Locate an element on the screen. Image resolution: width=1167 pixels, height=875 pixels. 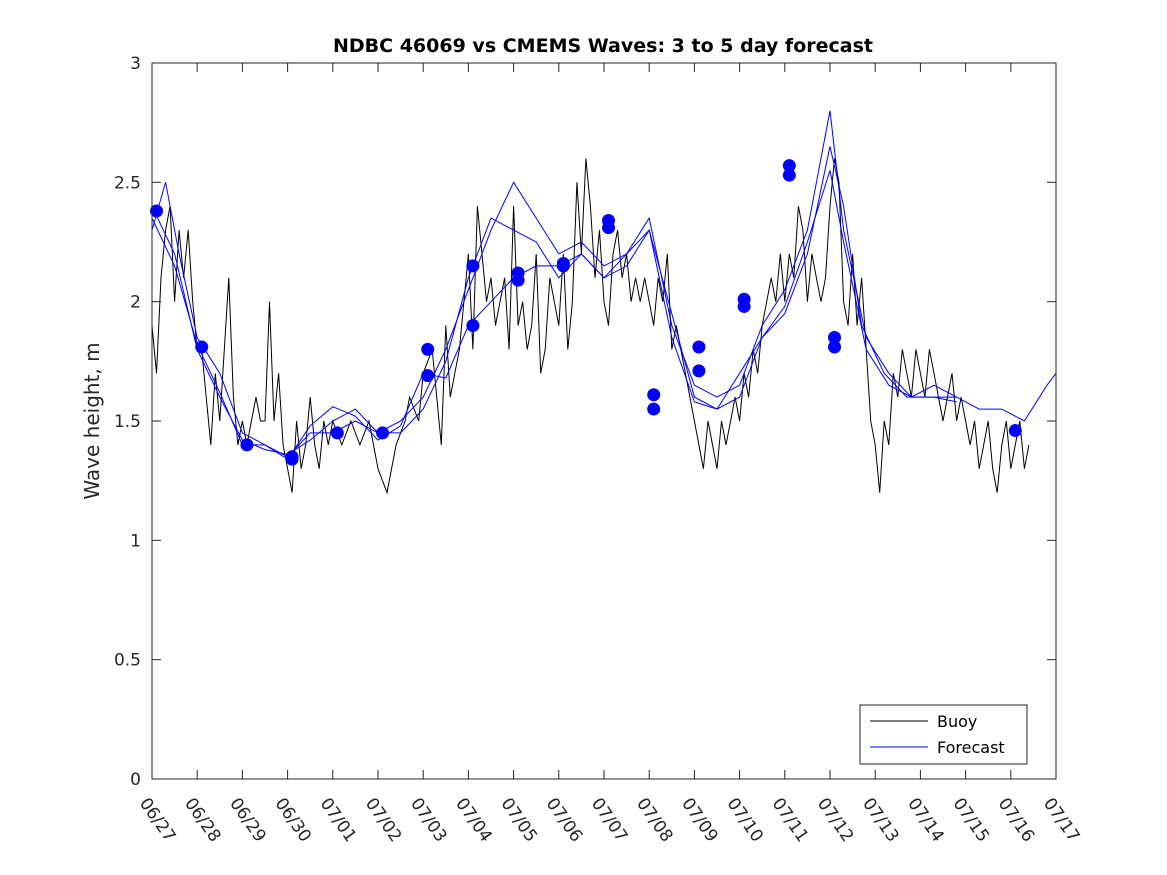
x-tick-label: 07/06 is located at coordinates (564, 820).